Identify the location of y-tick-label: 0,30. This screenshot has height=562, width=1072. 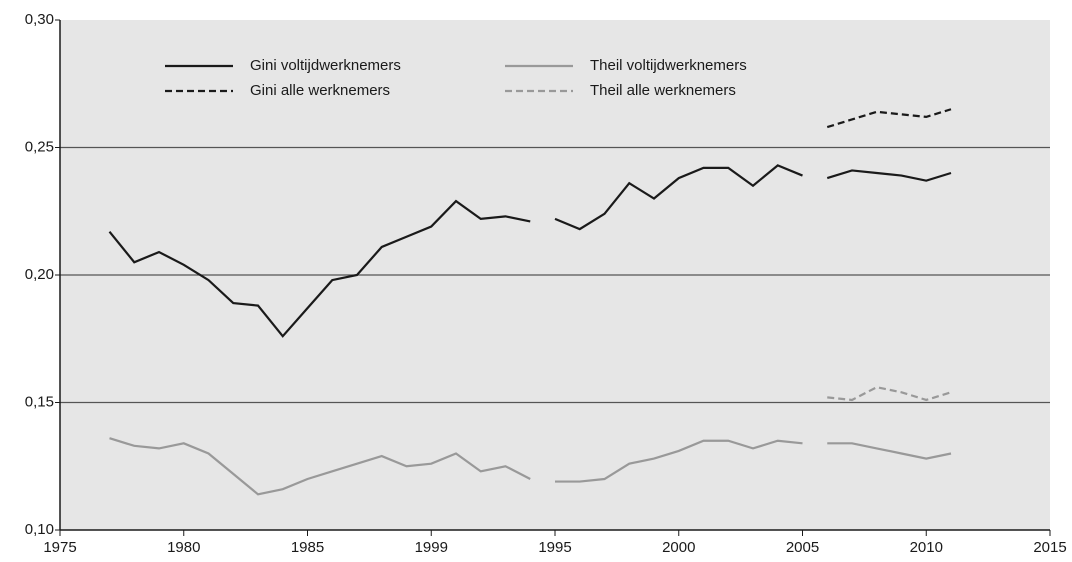
(39, 19).